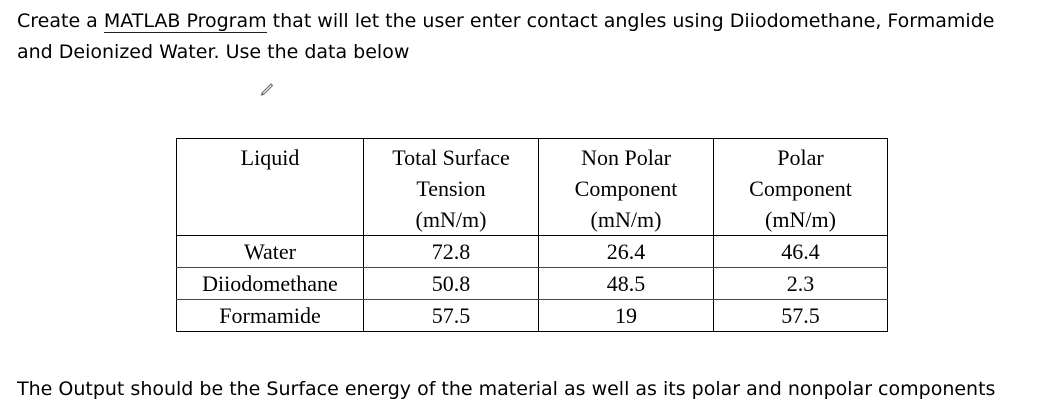  I want to click on header-non-polar-component: Non Polar Component (mN/m), so click(626, 187).